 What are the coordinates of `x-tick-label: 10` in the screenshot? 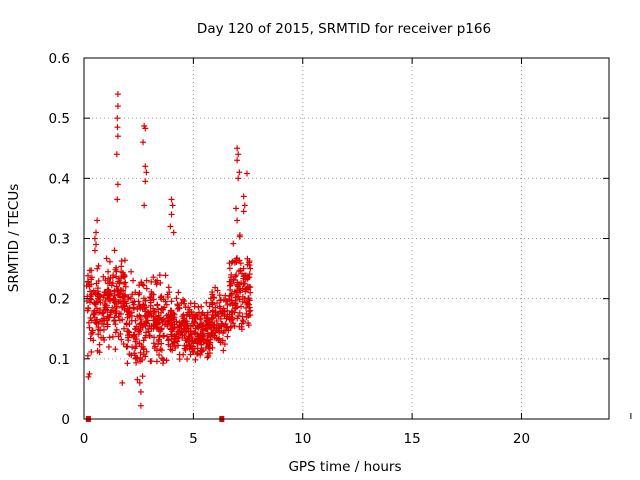 It's located at (302, 439).